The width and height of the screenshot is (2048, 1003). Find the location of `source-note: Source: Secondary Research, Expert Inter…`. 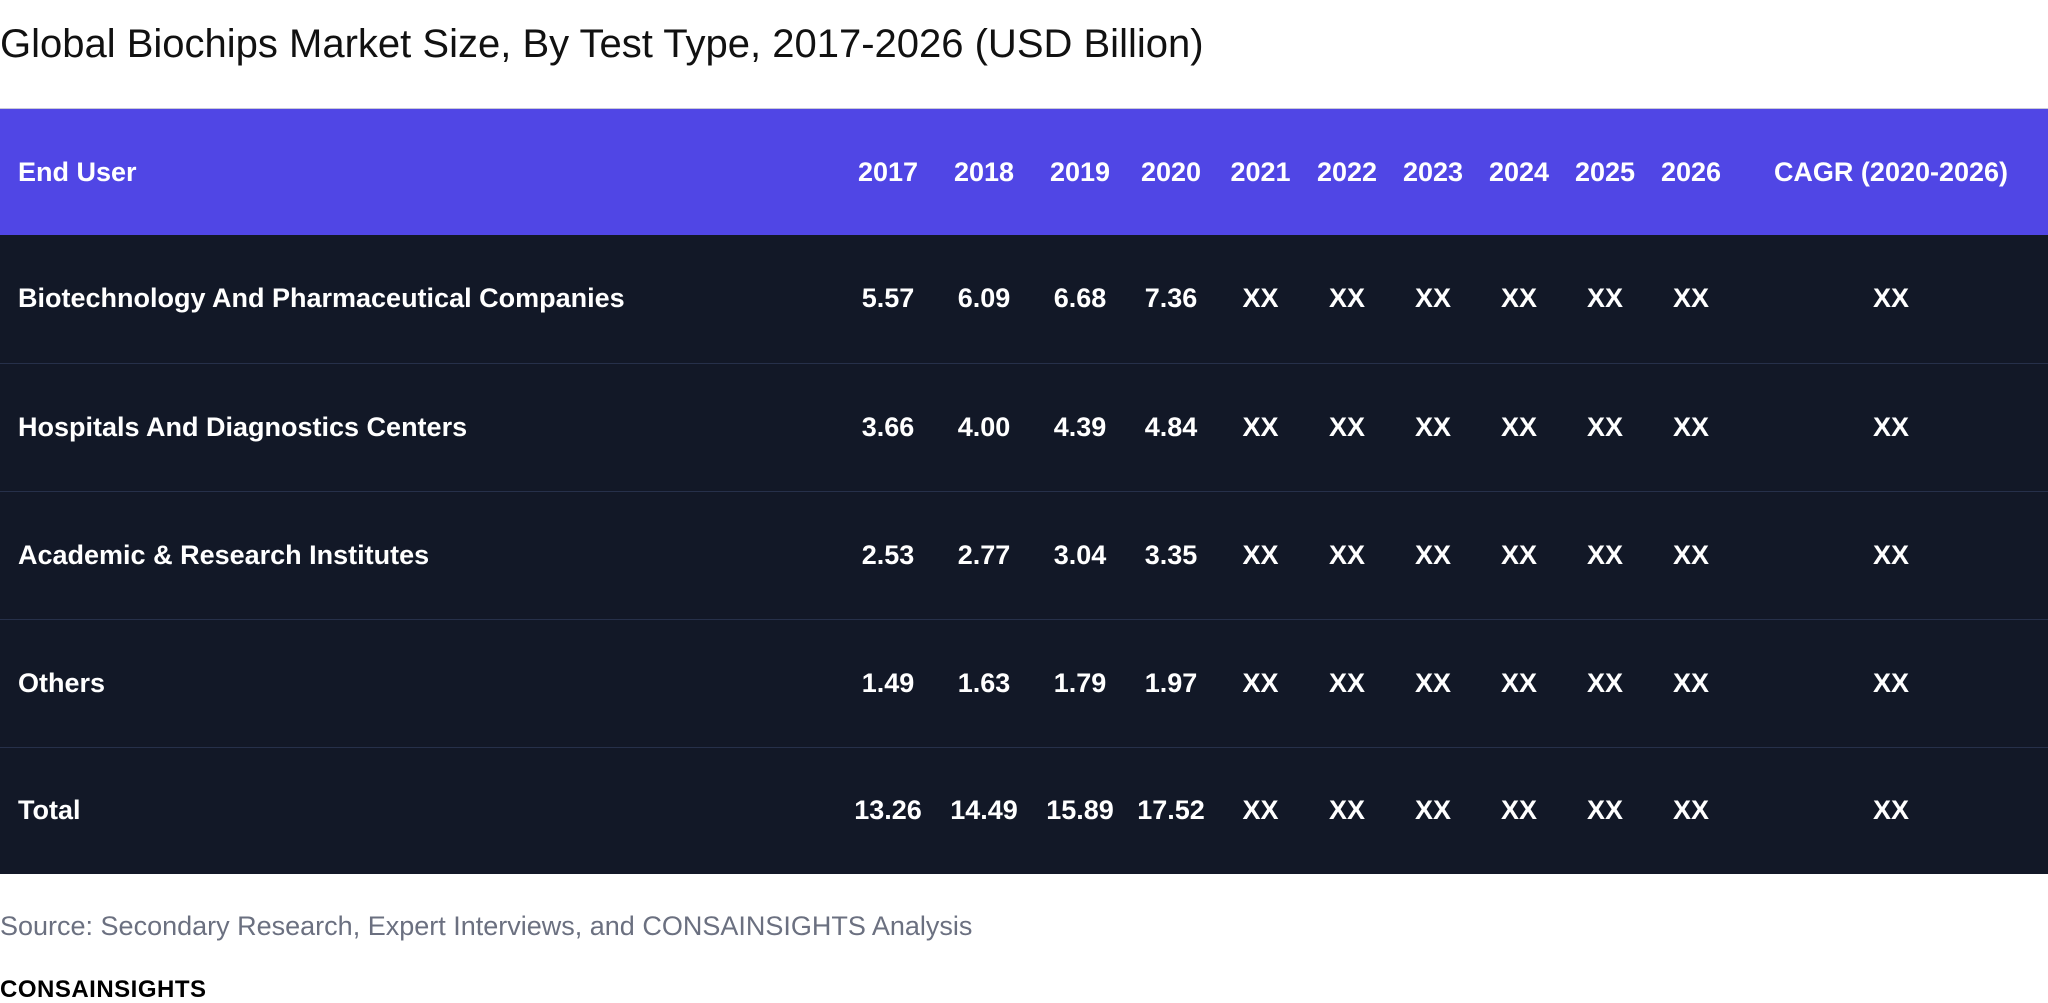

source-note: Source: Secondary Research, Expert Inter… is located at coordinates (486, 926).